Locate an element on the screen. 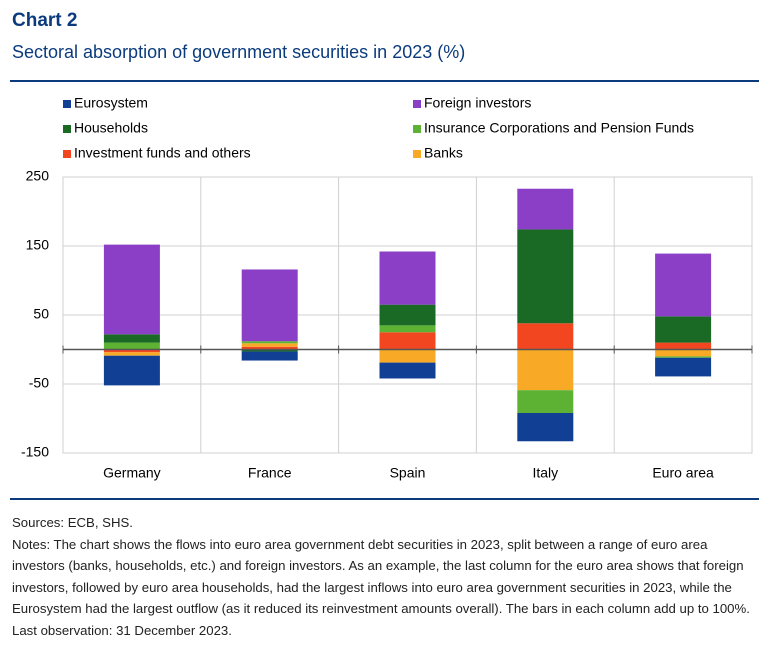 The width and height of the screenshot is (769, 664). legend-label: Investment funds and others is located at coordinates (162, 153).